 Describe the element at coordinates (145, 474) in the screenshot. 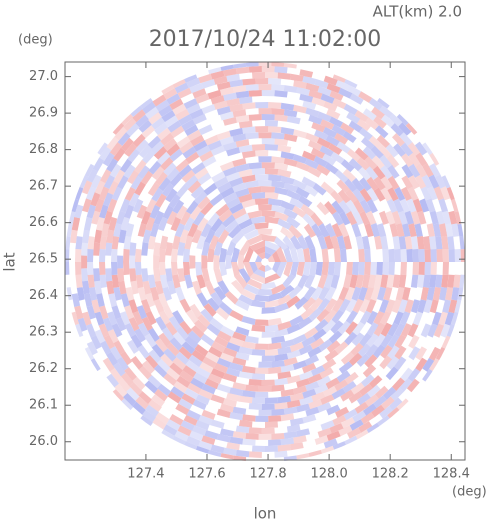

I see `x-tick-label: 127.4` at that location.